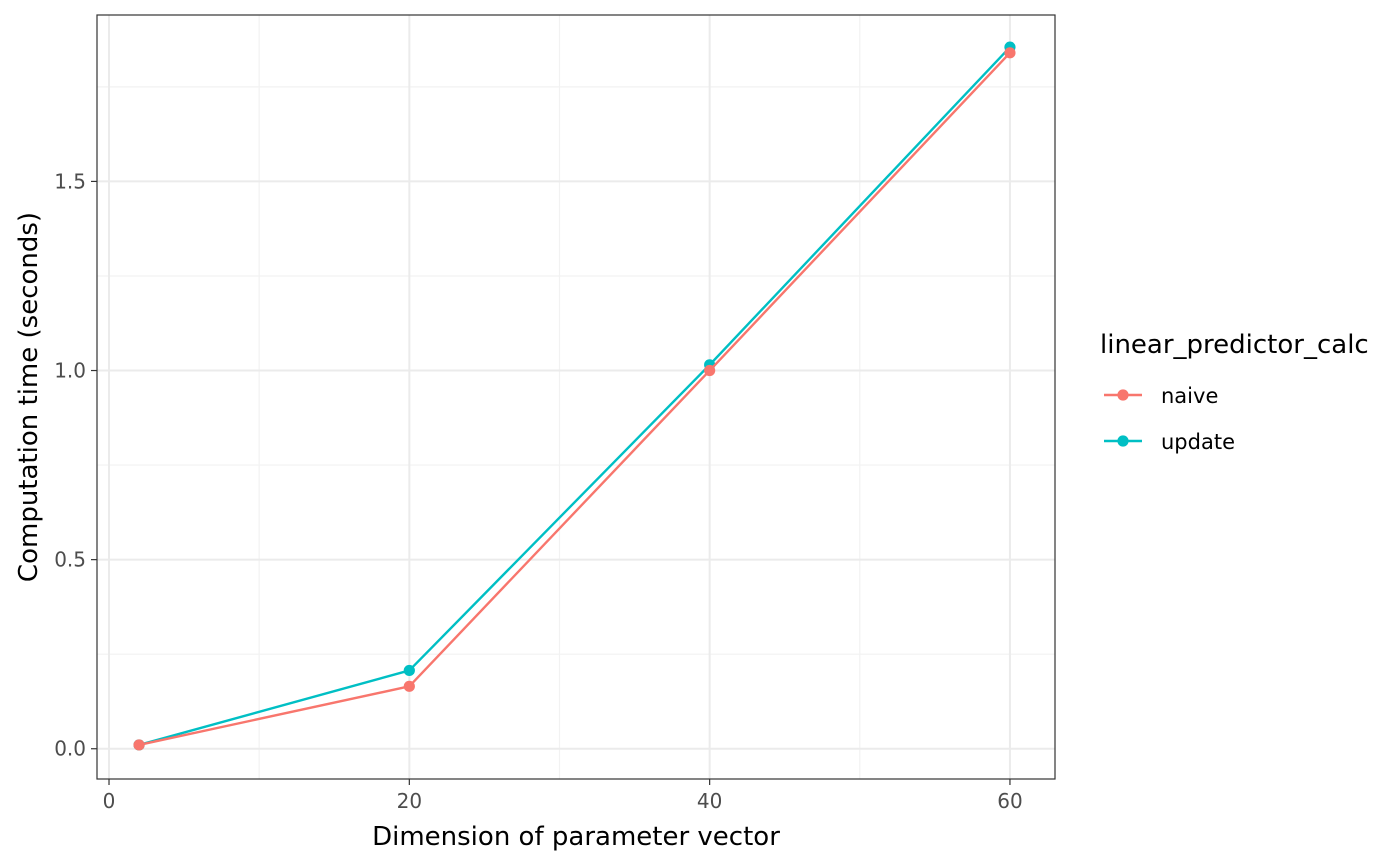  What do you see at coordinates (563, 796) in the screenshot?
I see `x-axis: 0 20 40 60` at bounding box center [563, 796].